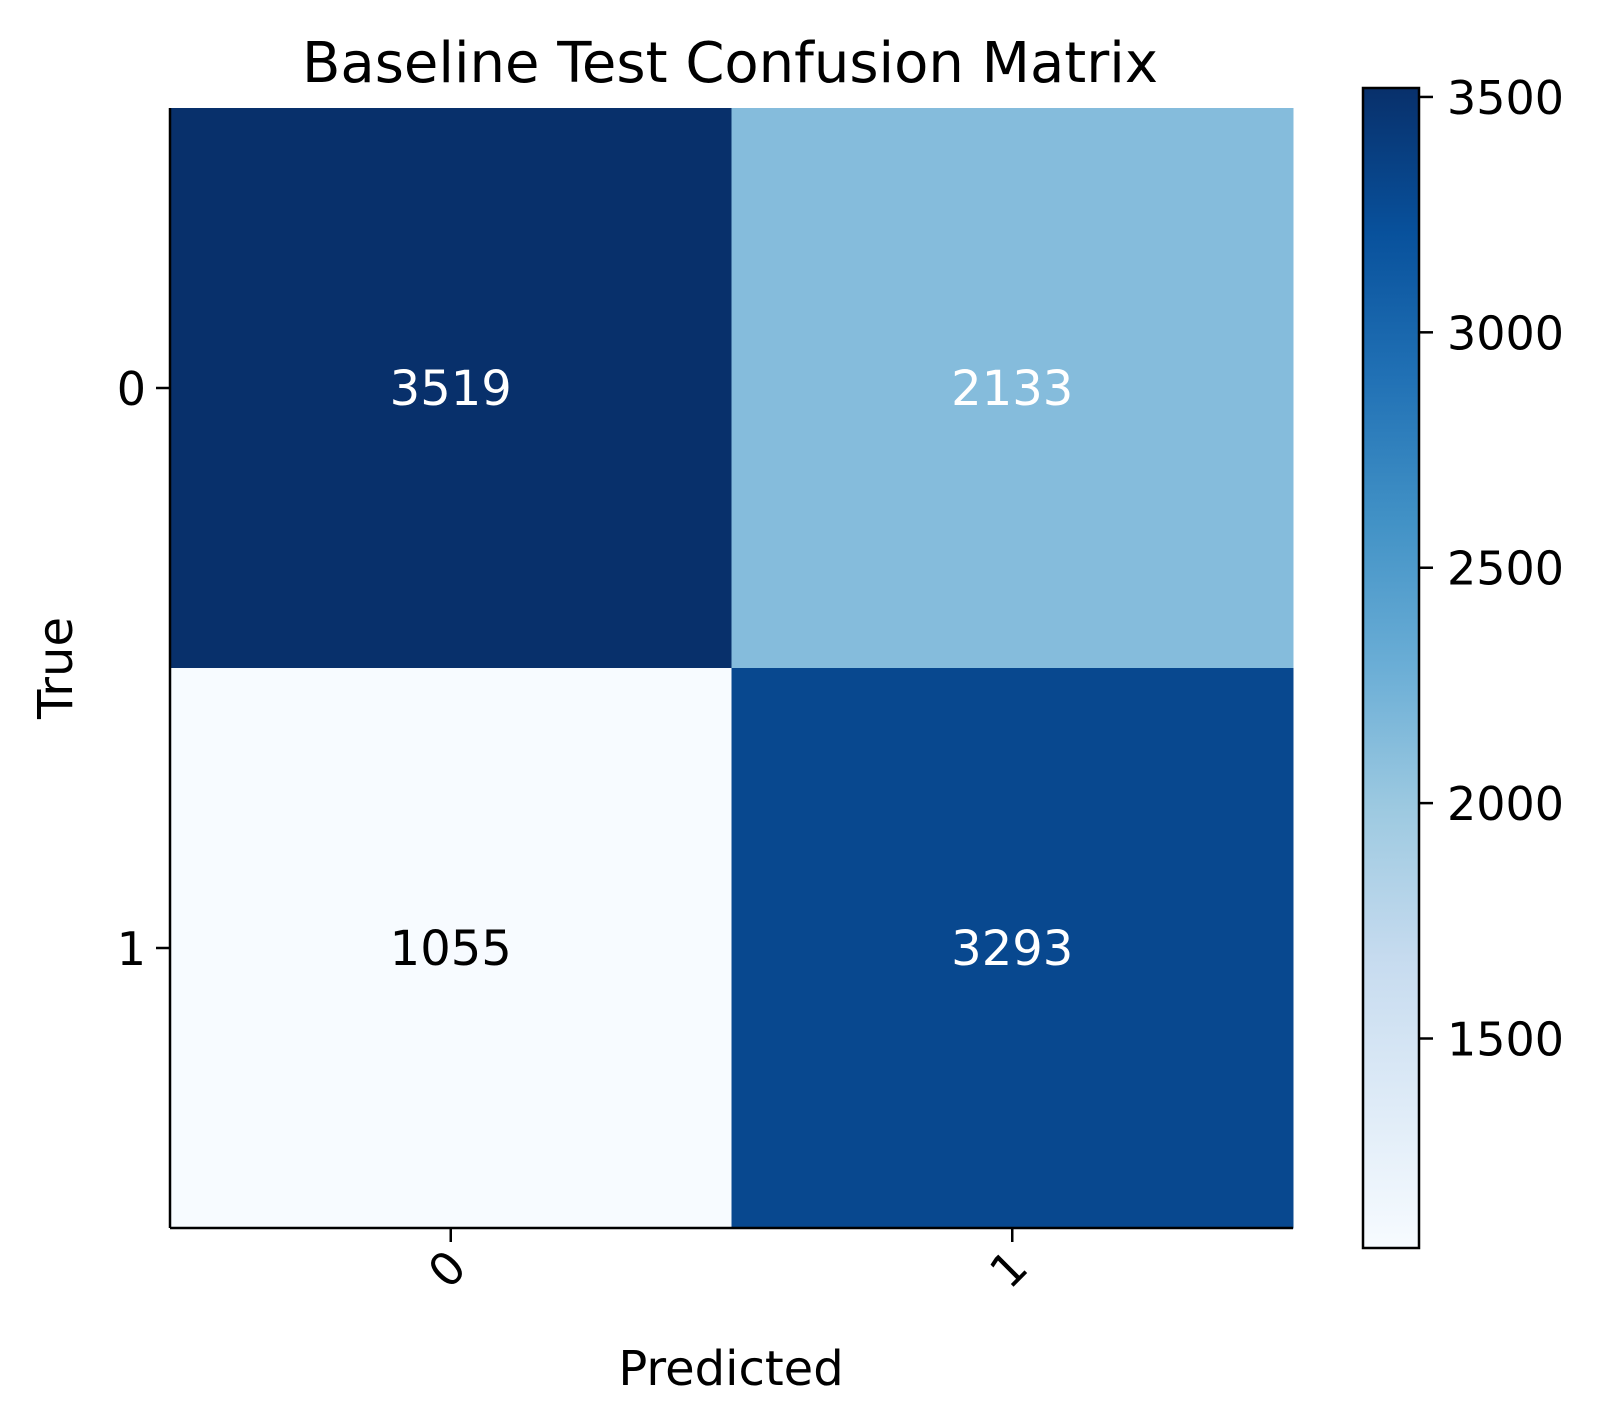  What do you see at coordinates (730, 63) in the screenshot?
I see `chart-title: Baseline Test Confusion Matrix` at bounding box center [730, 63].